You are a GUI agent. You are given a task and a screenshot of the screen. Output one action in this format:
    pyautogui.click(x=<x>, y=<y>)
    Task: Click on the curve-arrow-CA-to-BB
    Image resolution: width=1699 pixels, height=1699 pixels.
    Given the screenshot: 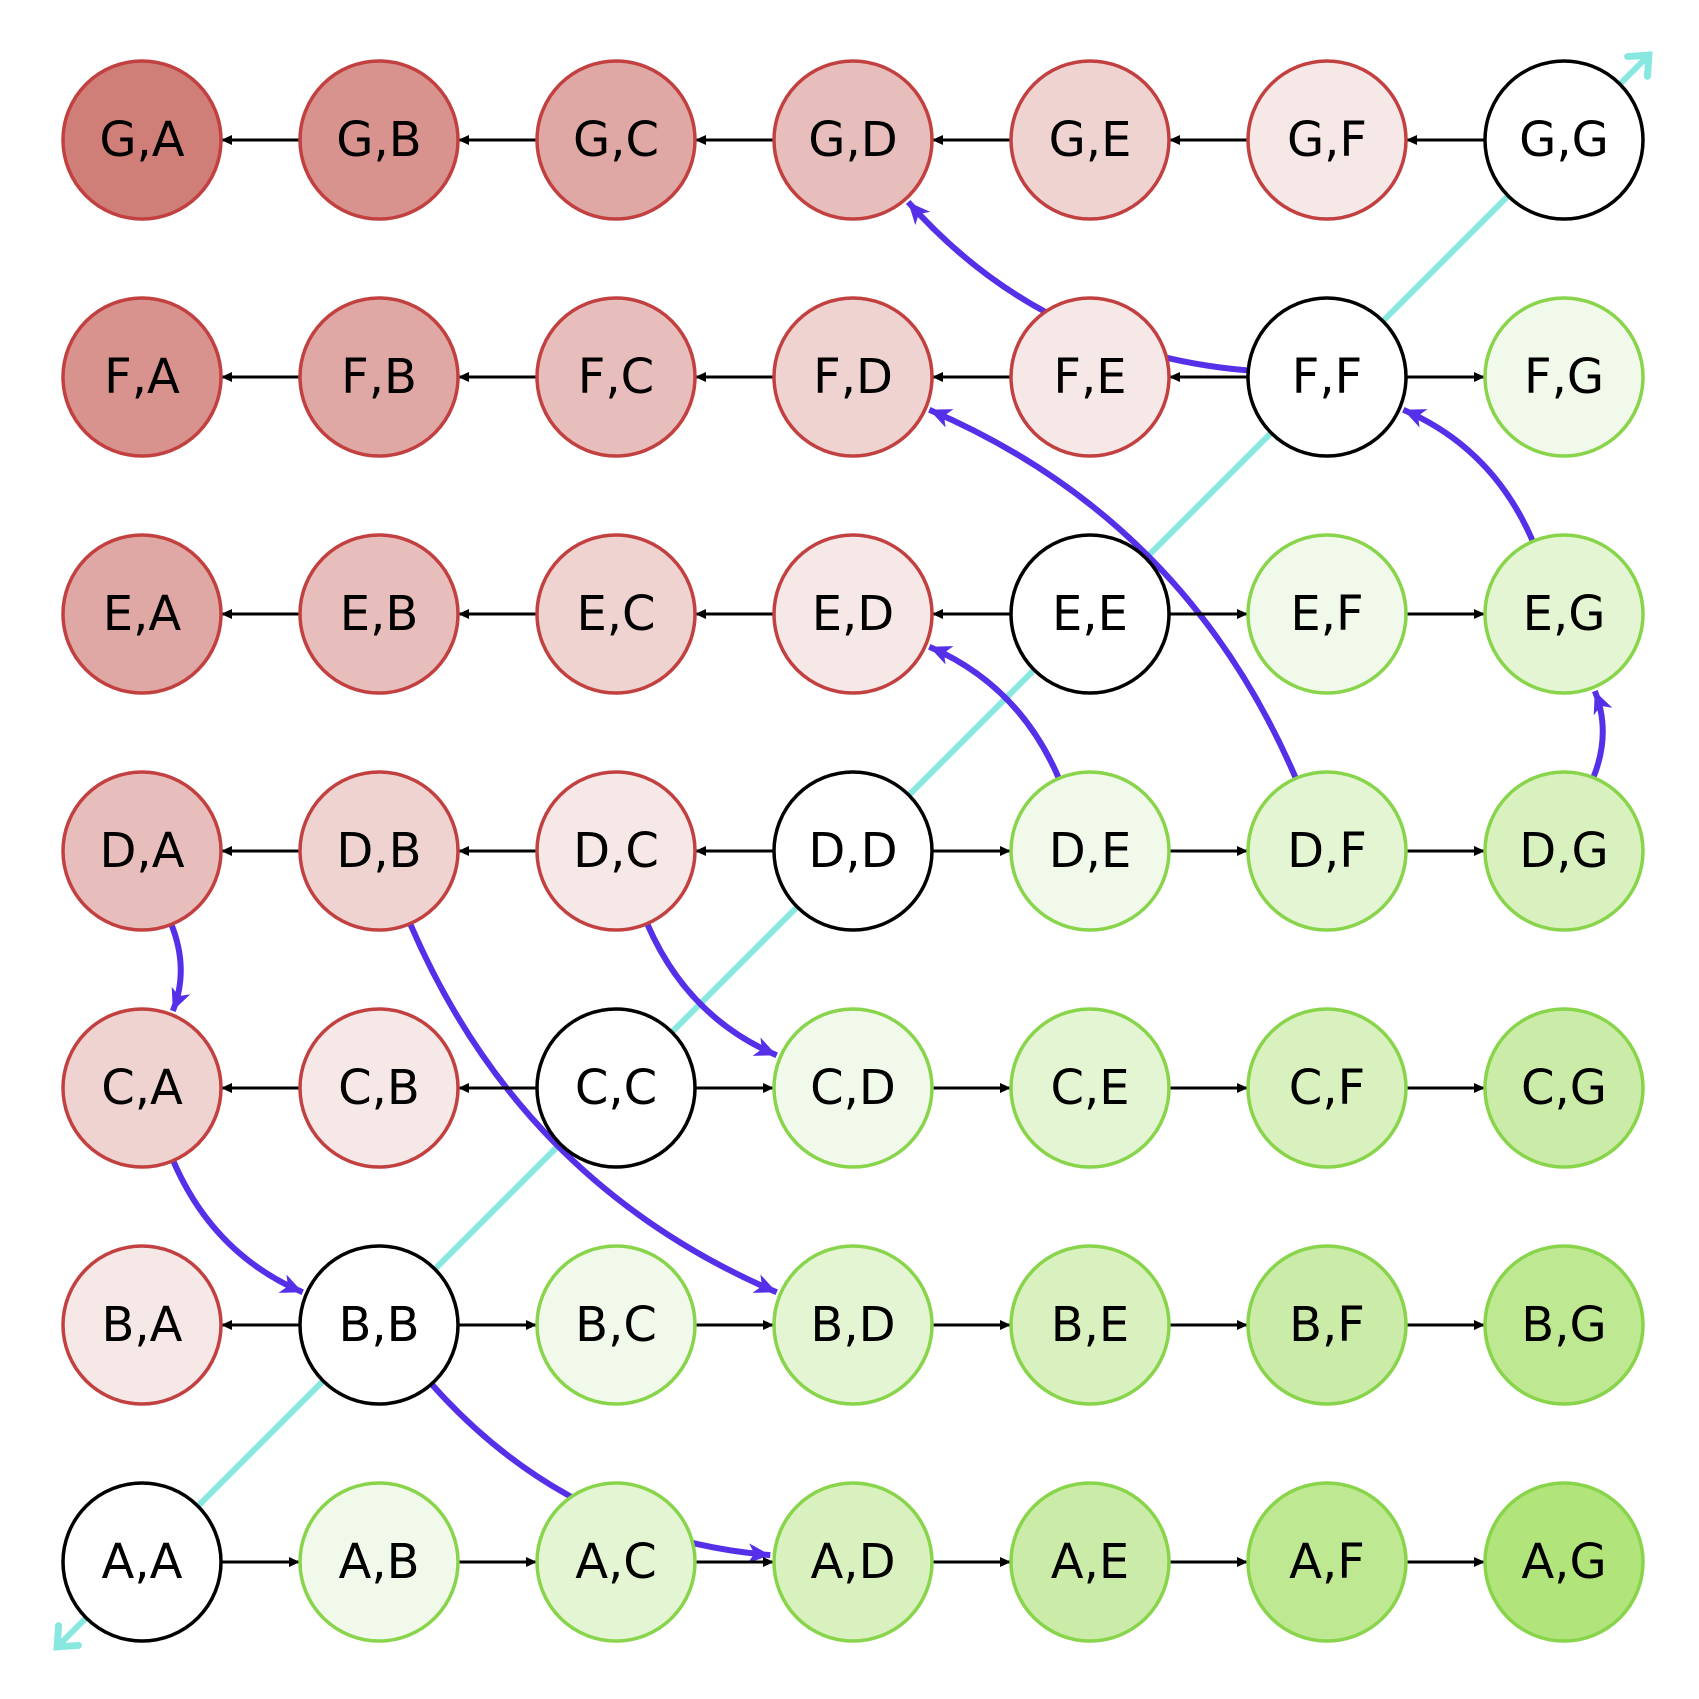 What is the action you would take?
    pyautogui.click(x=237, y=1227)
    